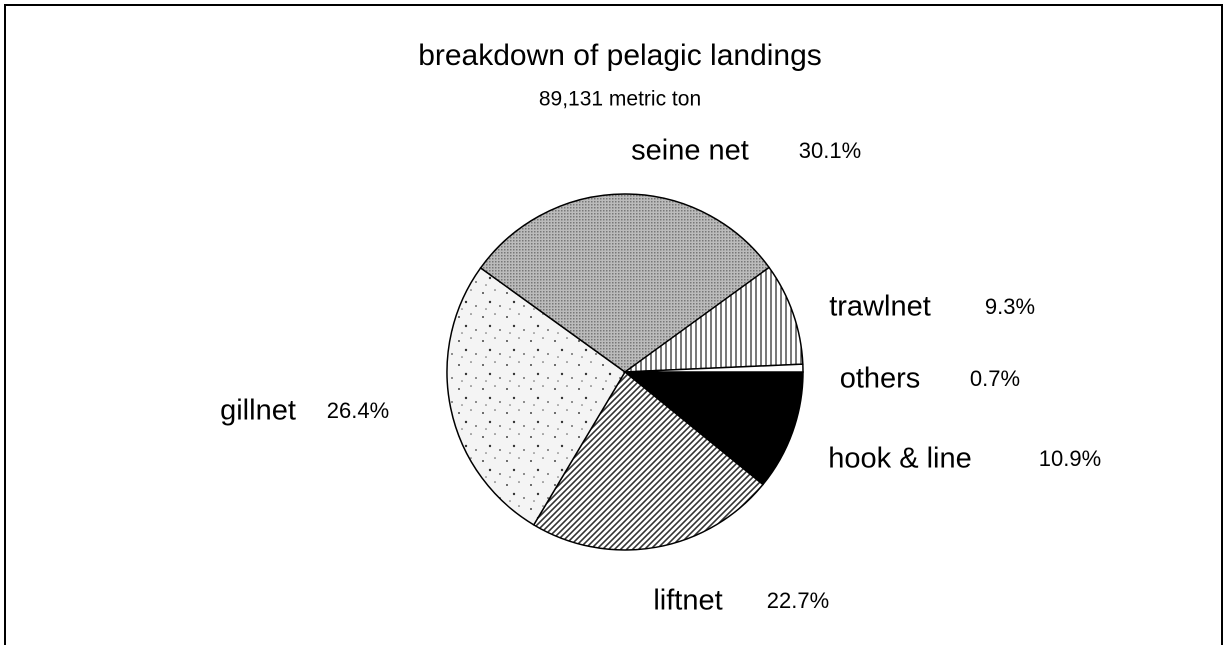 The image size is (1227, 645). I want to click on slice-value-label: 10.9%, so click(1070, 458).